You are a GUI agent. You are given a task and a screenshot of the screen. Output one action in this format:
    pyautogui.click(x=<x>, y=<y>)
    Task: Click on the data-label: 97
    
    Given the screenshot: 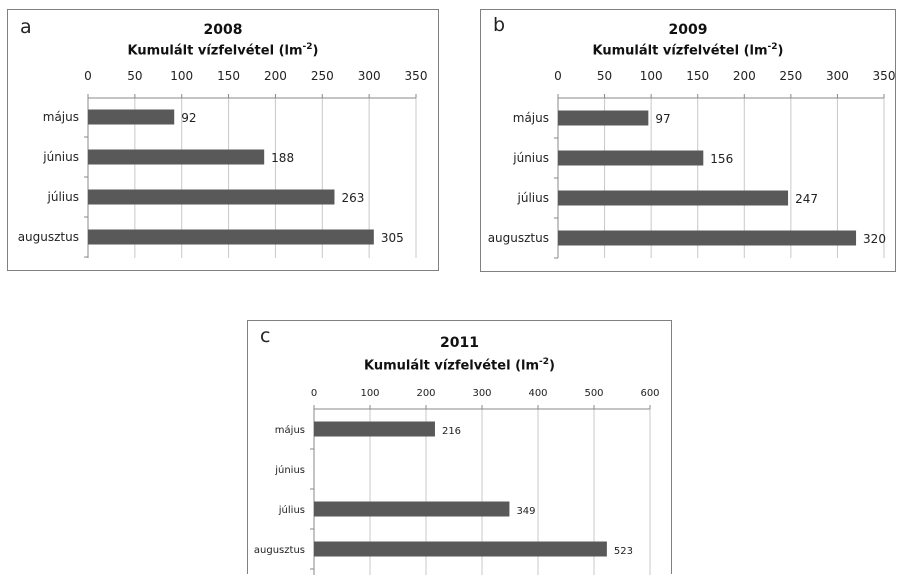 What is the action you would take?
    pyautogui.click(x=662, y=119)
    